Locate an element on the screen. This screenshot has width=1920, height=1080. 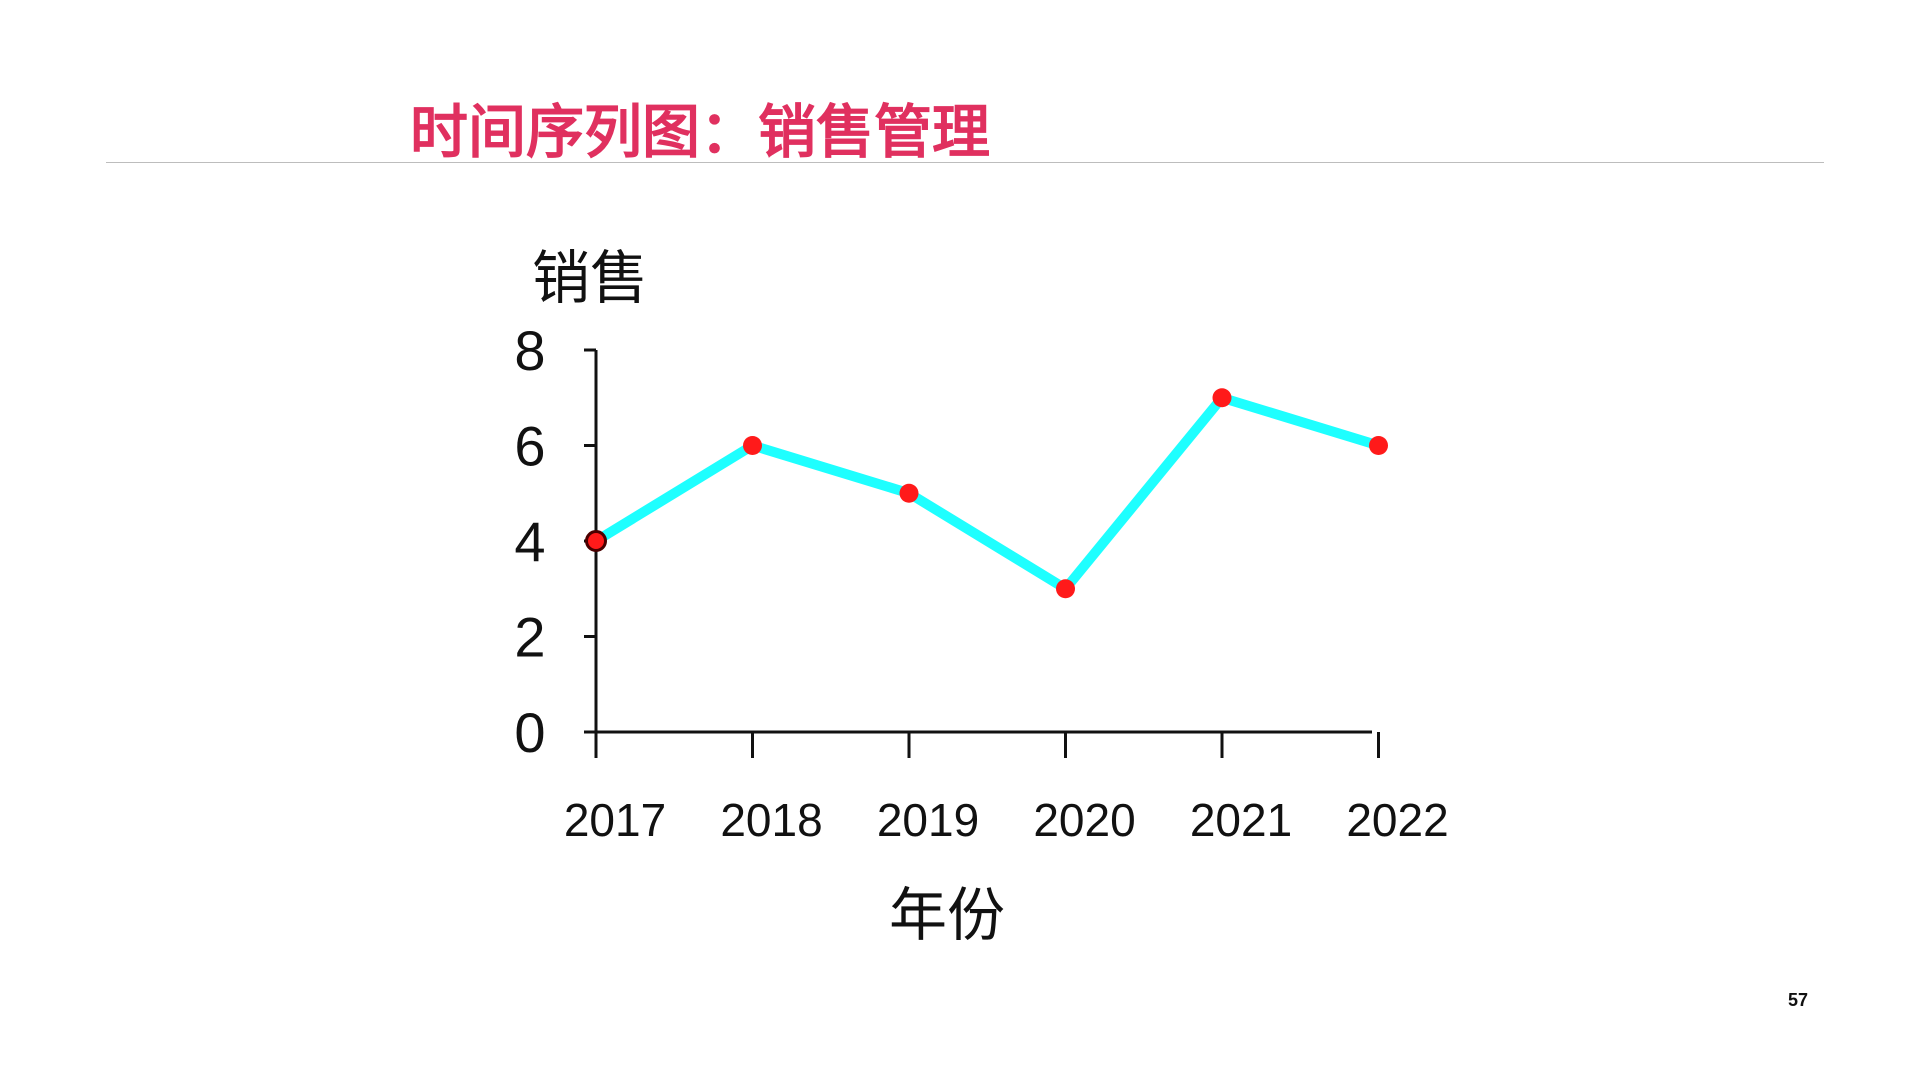
y-tick-label: 8 is located at coordinates (529, 350).